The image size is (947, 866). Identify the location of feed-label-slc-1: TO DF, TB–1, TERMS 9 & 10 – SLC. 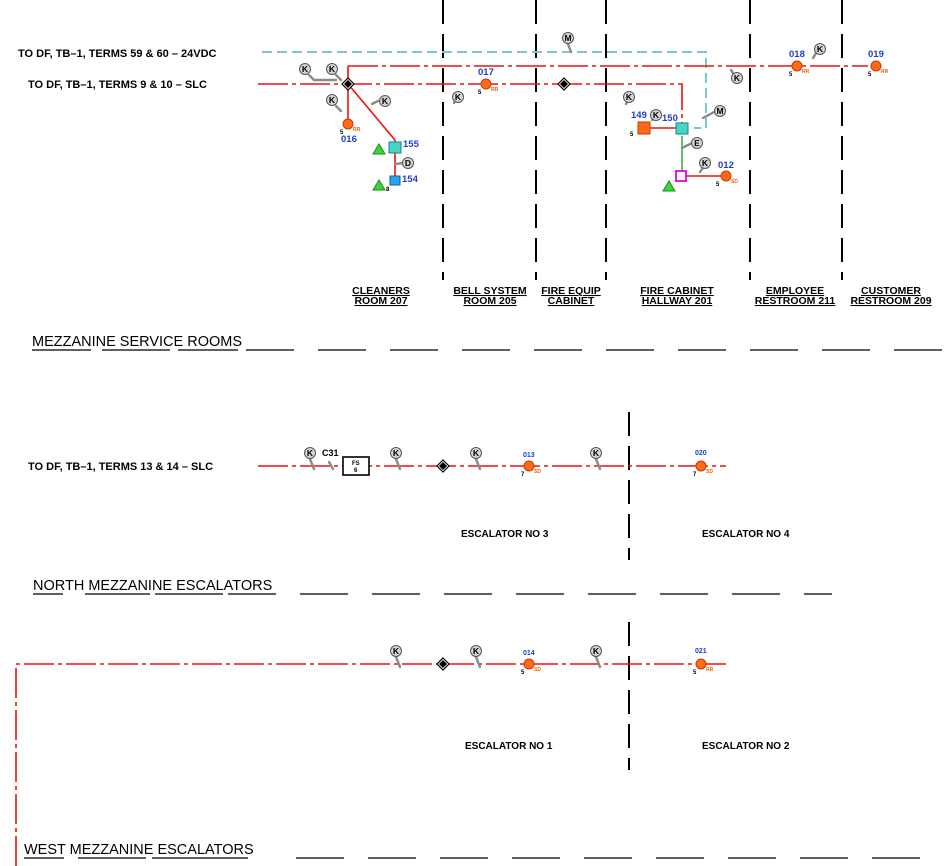
(117, 85).